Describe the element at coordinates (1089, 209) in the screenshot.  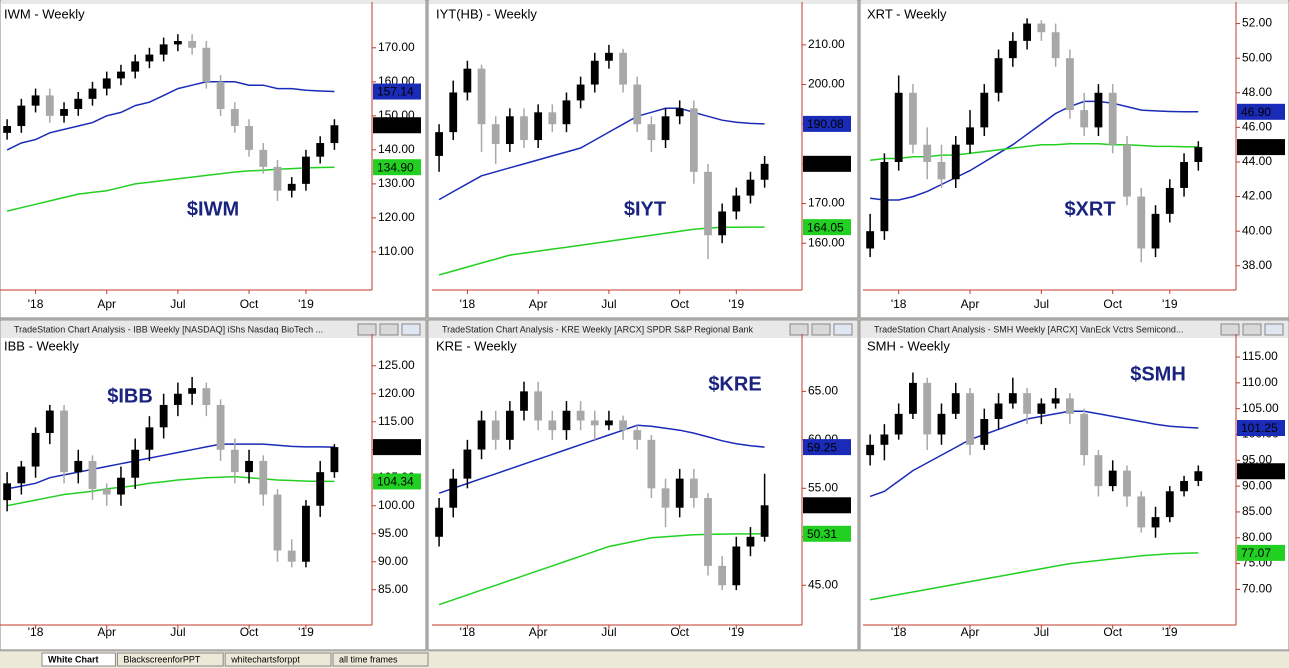
I see `annotation: $XRT` at that location.